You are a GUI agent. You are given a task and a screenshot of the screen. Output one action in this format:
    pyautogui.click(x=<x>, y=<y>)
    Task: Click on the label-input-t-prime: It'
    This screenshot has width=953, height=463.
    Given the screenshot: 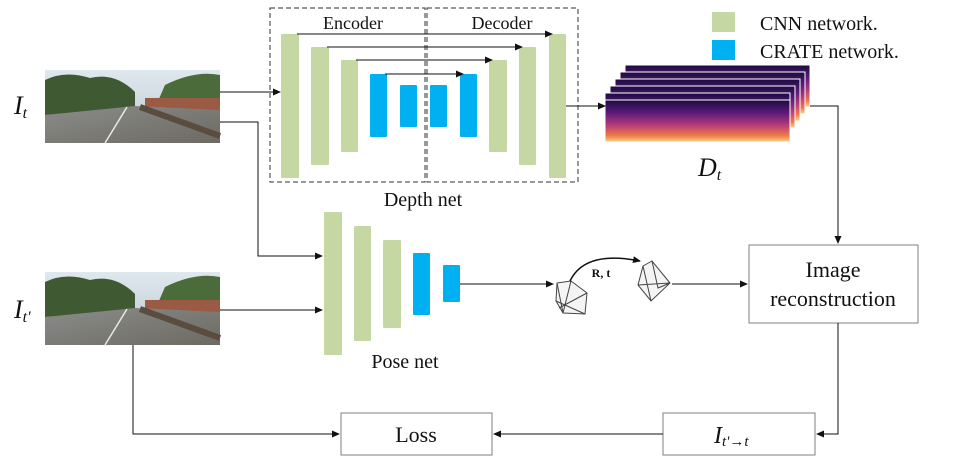 What is the action you would take?
    pyautogui.click(x=22, y=310)
    